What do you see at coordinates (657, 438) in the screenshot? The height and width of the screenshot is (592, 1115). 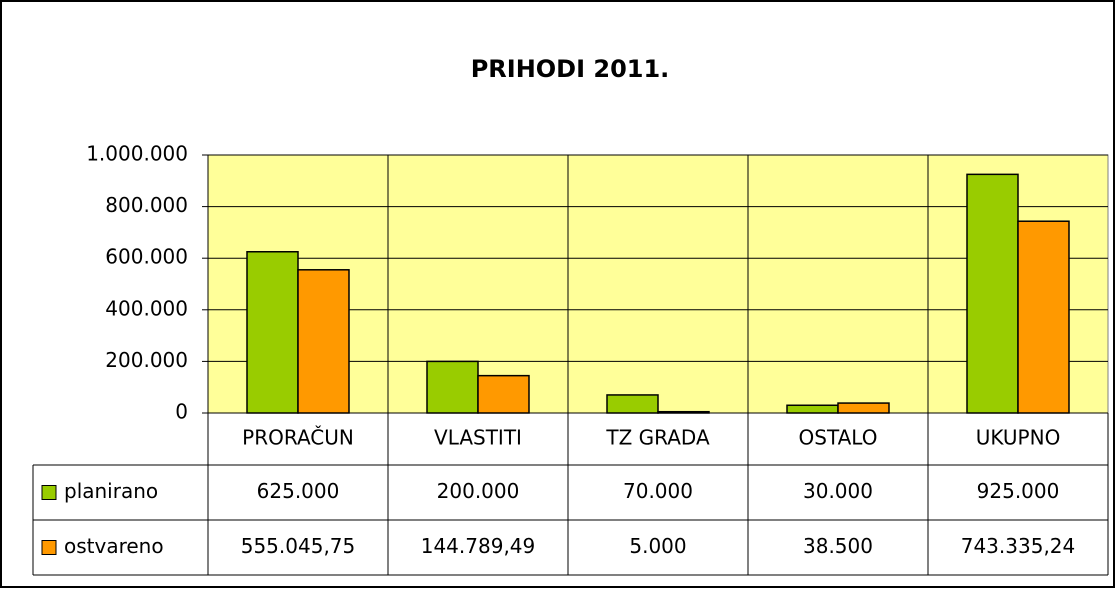 I see `x-tick-label: TZ GRADA` at bounding box center [657, 438].